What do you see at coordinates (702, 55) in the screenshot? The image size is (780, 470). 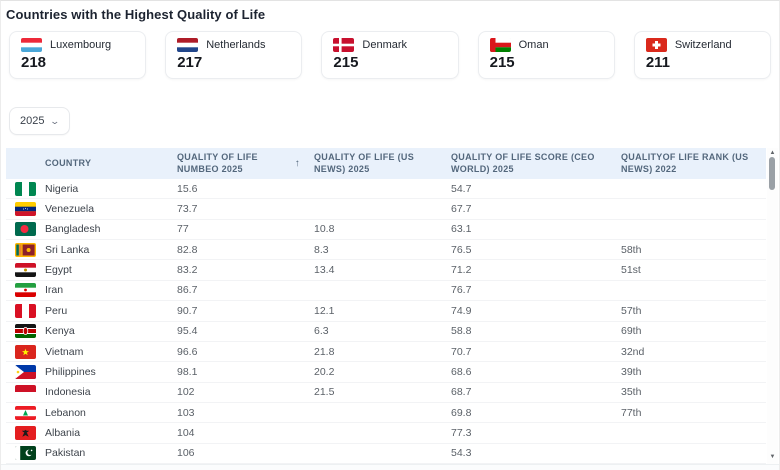 I see `summary-card: Switzerland 211` at bounding box center [702, 55].